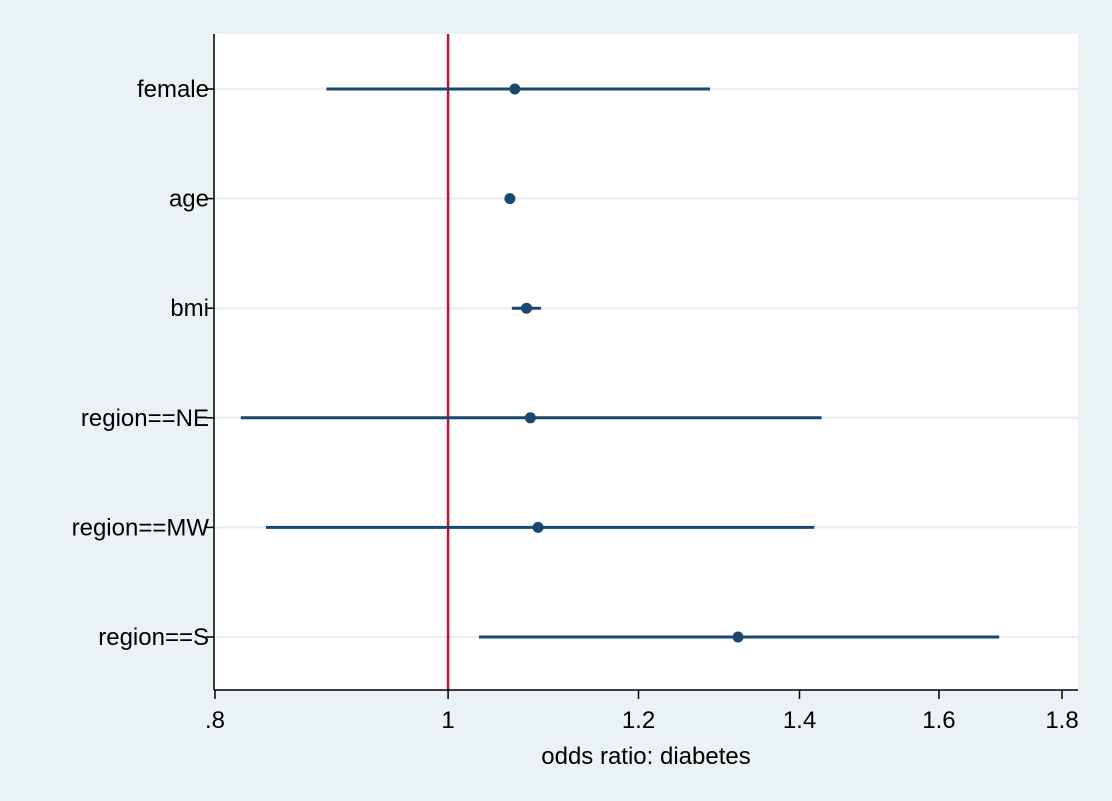 The height and width of the screenshot is (801, 1112). Describe the element at coordinates (638, 720) in the screenshot. I see `x-tick-label-2: 1.2` at that location.